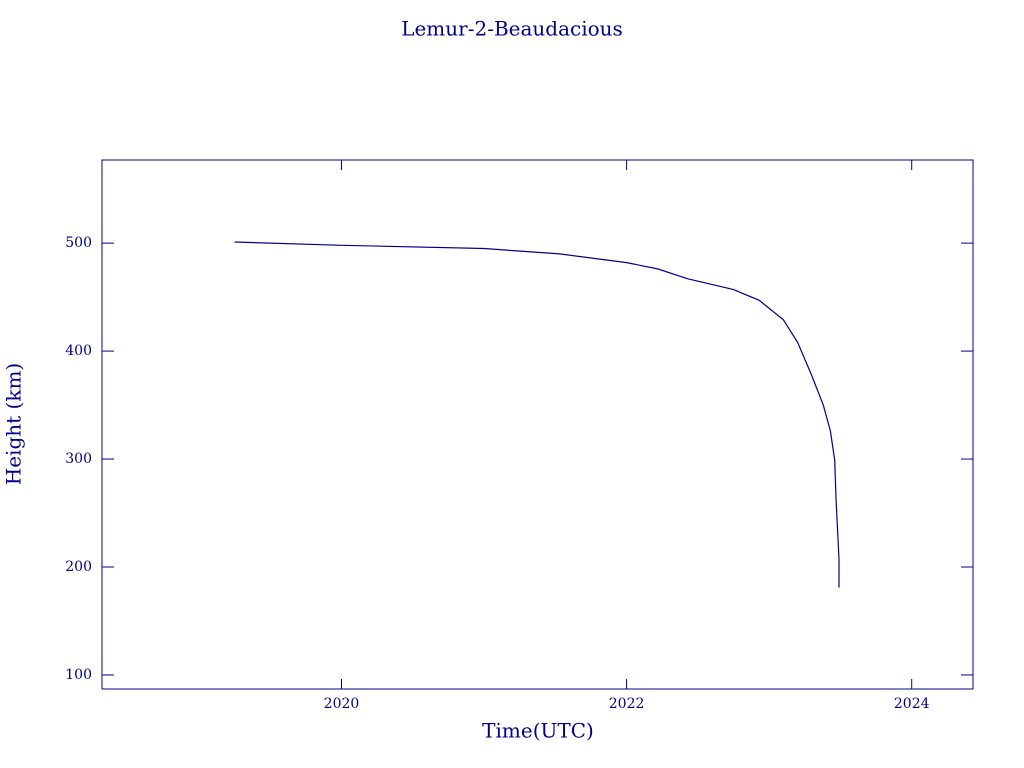 The width and height of the screenshot is (1024, 768). Describe the element at coordinates (538, 731) in the screenshot. I see `x-axis-label: Time(UTC)` at that location.